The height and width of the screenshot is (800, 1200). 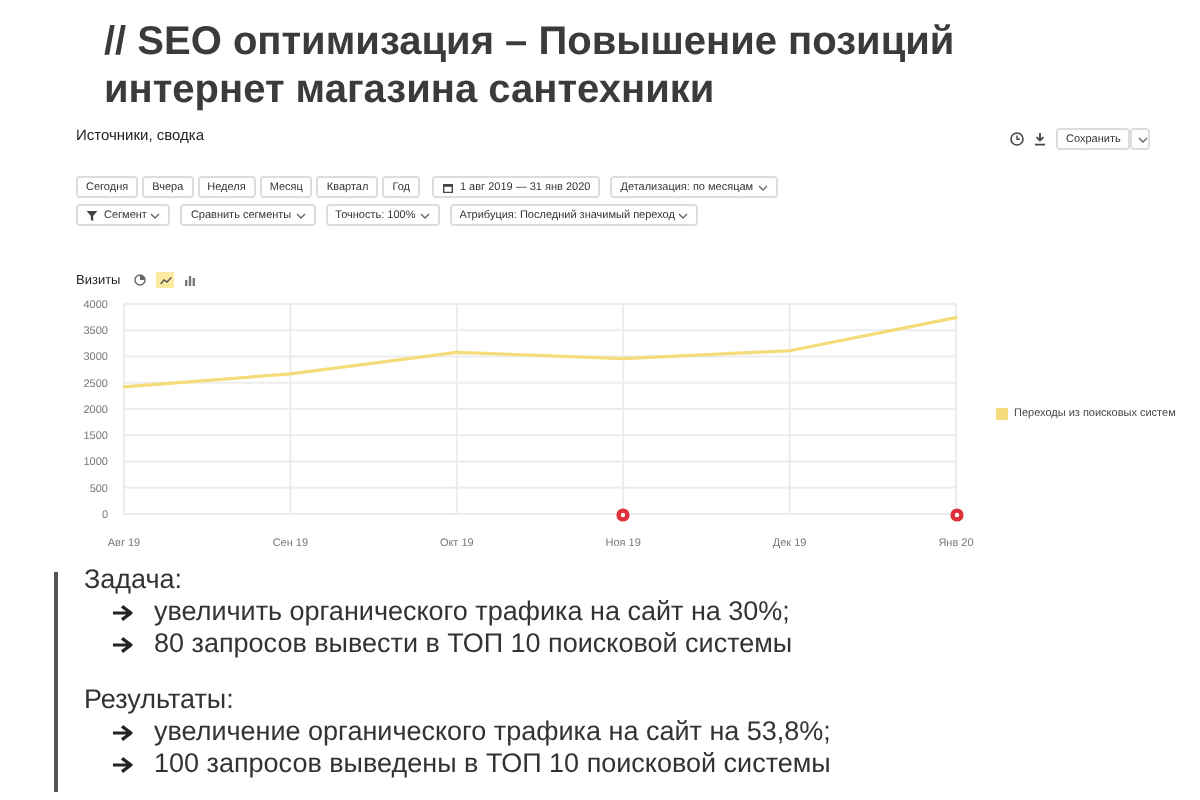 I want to click on text: Задача:, so click(x=133, y=580).